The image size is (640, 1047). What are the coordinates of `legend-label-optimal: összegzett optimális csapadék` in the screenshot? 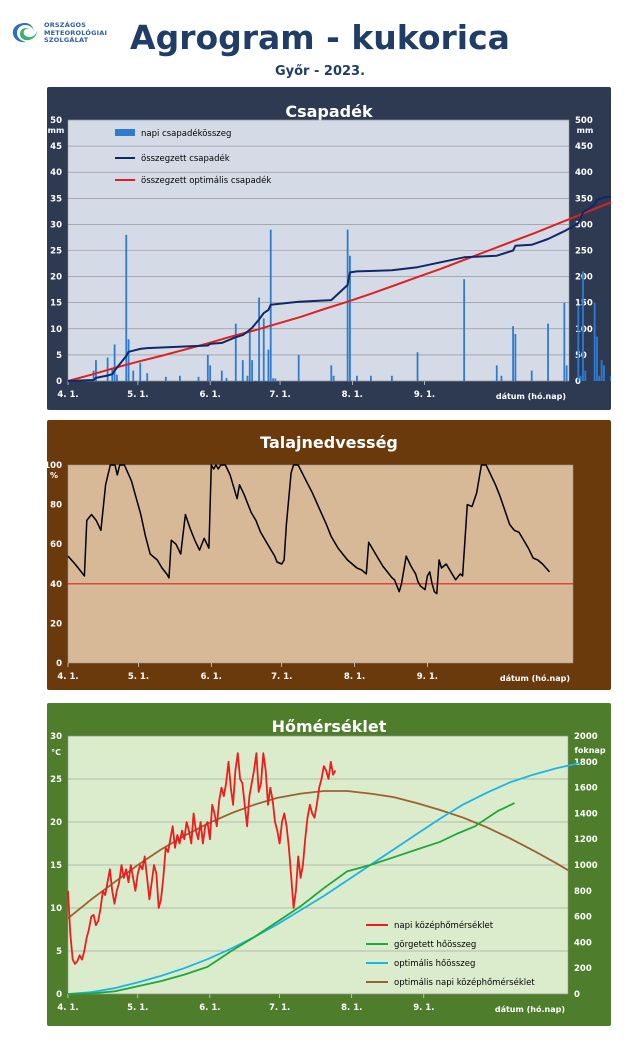 It's located at (206, 180).